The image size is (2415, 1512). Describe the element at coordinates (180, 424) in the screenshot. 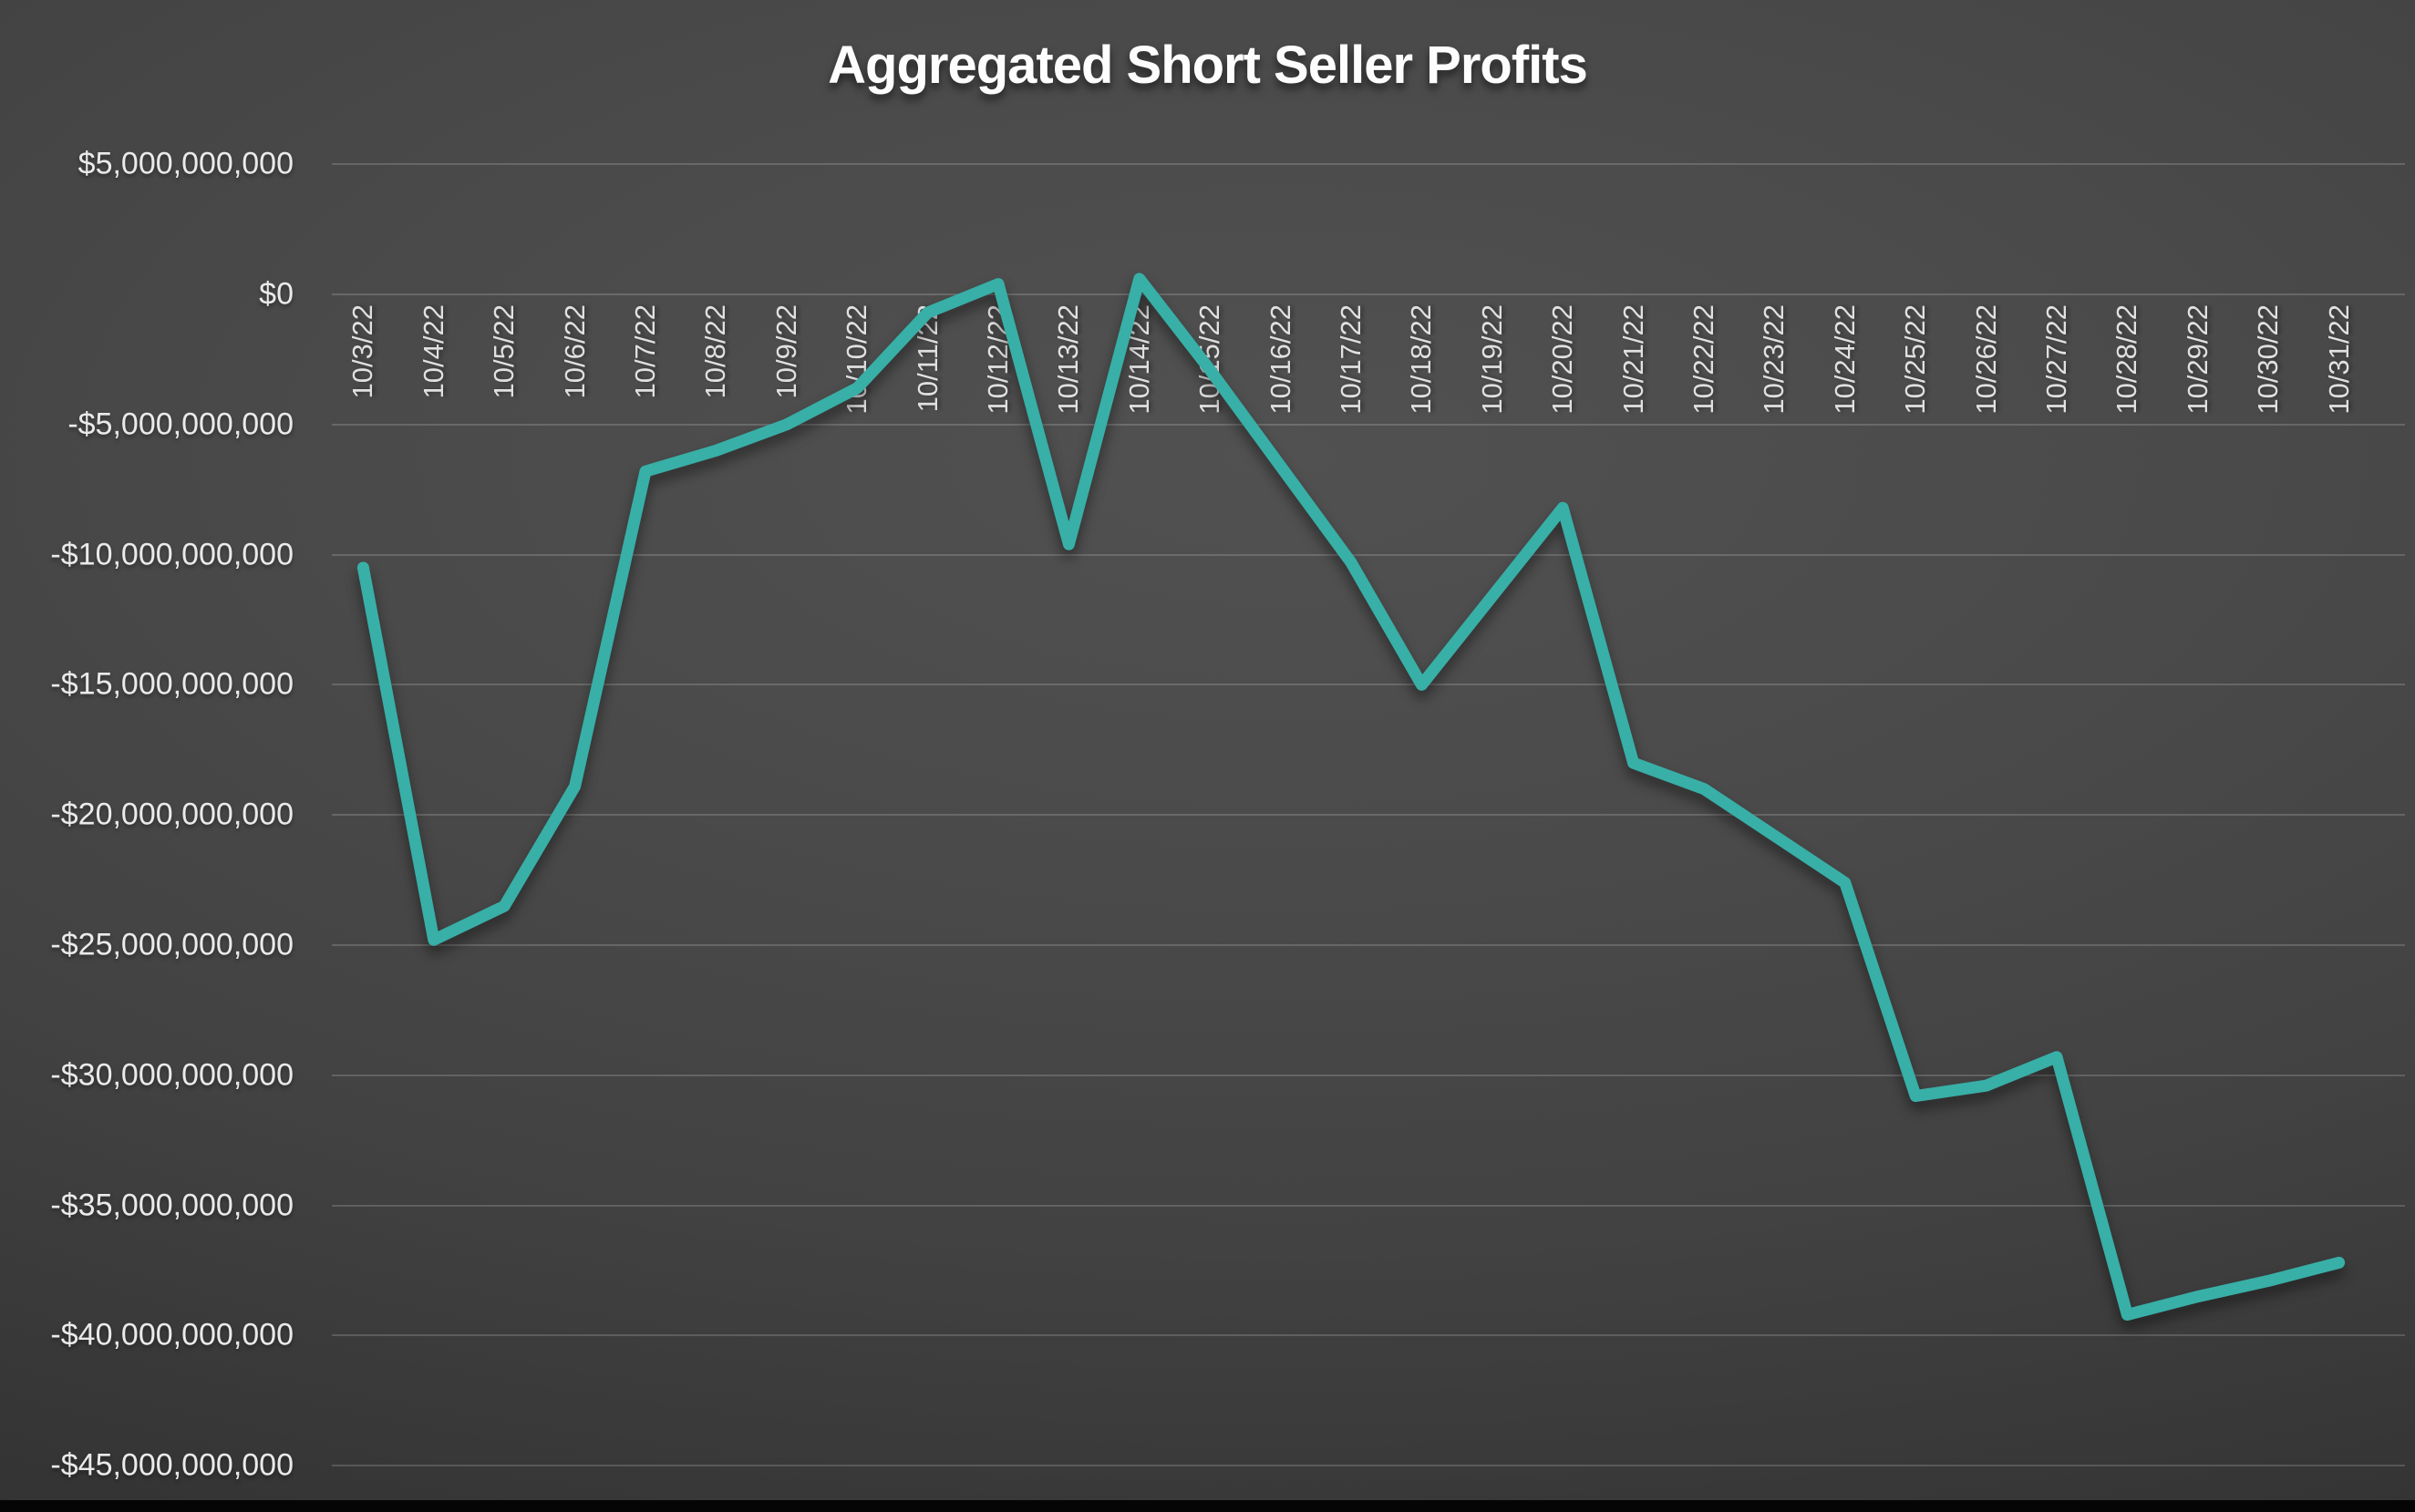

I see `y-axis-tick-label: -$5,000,000,000` at that location.